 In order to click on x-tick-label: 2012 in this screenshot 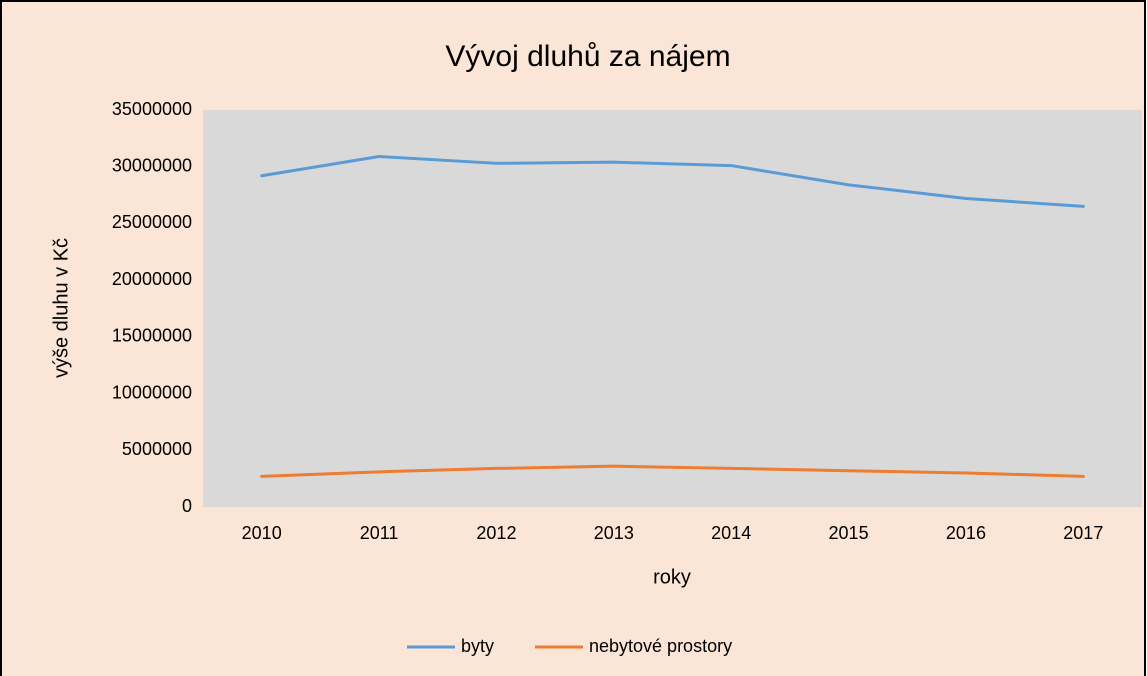, I will do `click(496, 533)`.